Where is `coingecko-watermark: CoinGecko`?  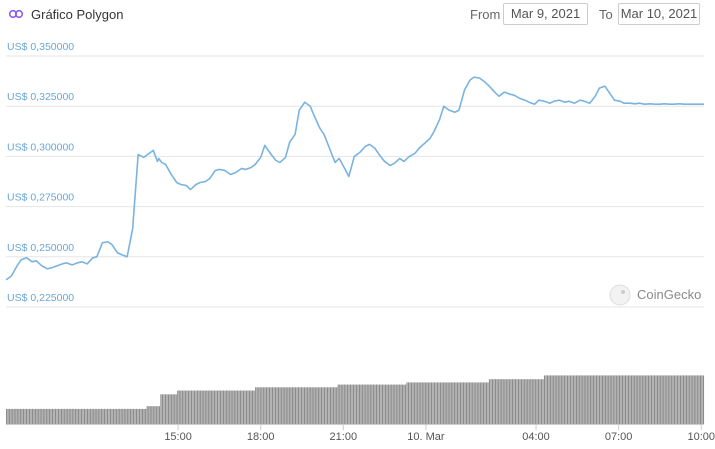 coingecko-watermark: CoinGecko is located at coordinates (655, 295).